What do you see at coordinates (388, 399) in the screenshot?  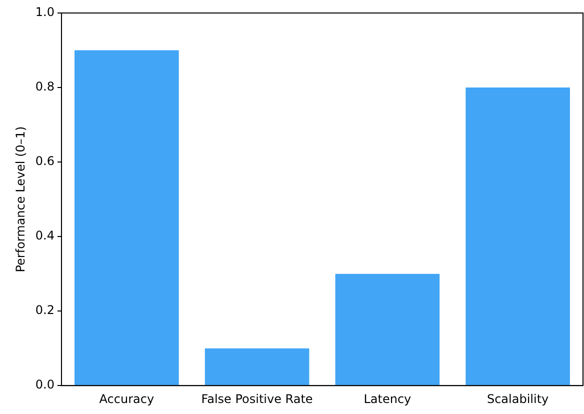 I see `x-tick-label: Latency` at bounding box center [388, 399].